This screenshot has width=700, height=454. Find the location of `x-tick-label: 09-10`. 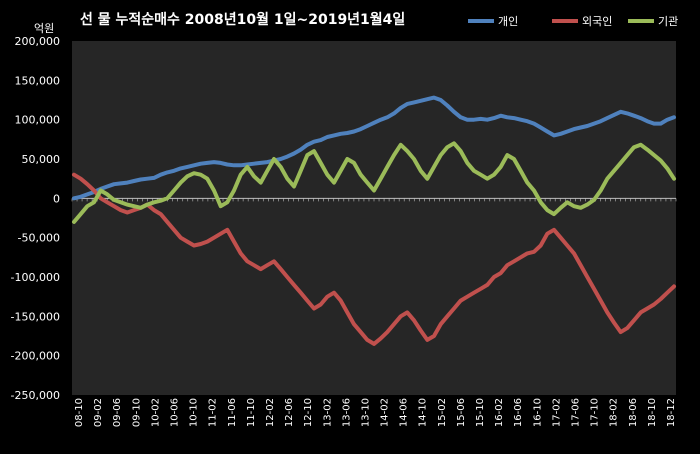

x-tick-label: 09-10 is located at coordinates (136, 412).